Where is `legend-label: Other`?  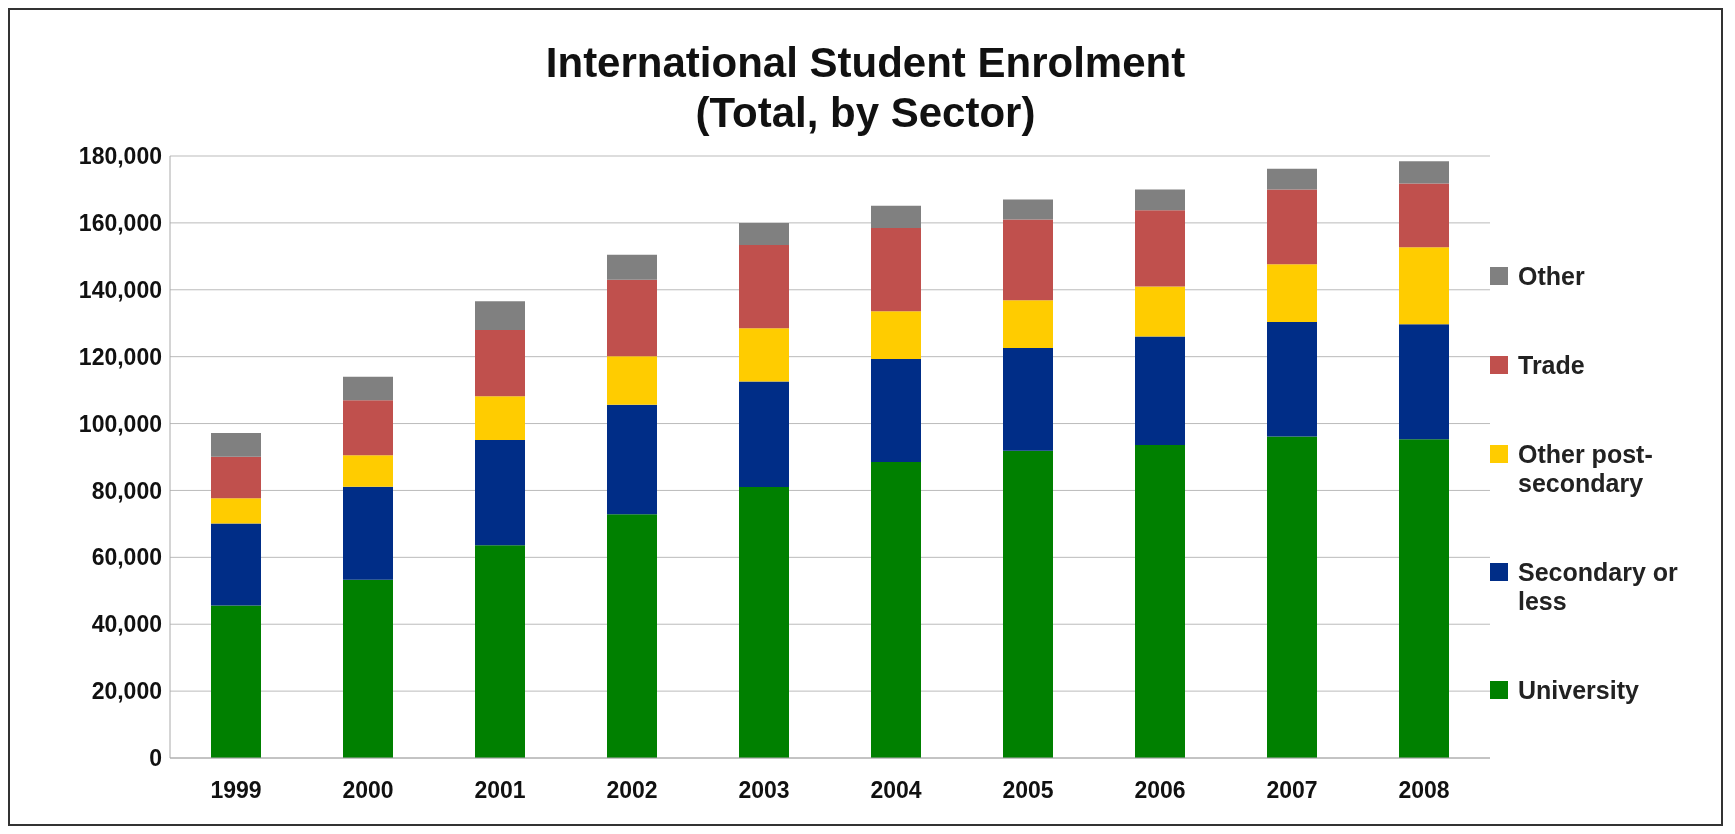 legend-label: Other is located at coordinates (1552, 276).